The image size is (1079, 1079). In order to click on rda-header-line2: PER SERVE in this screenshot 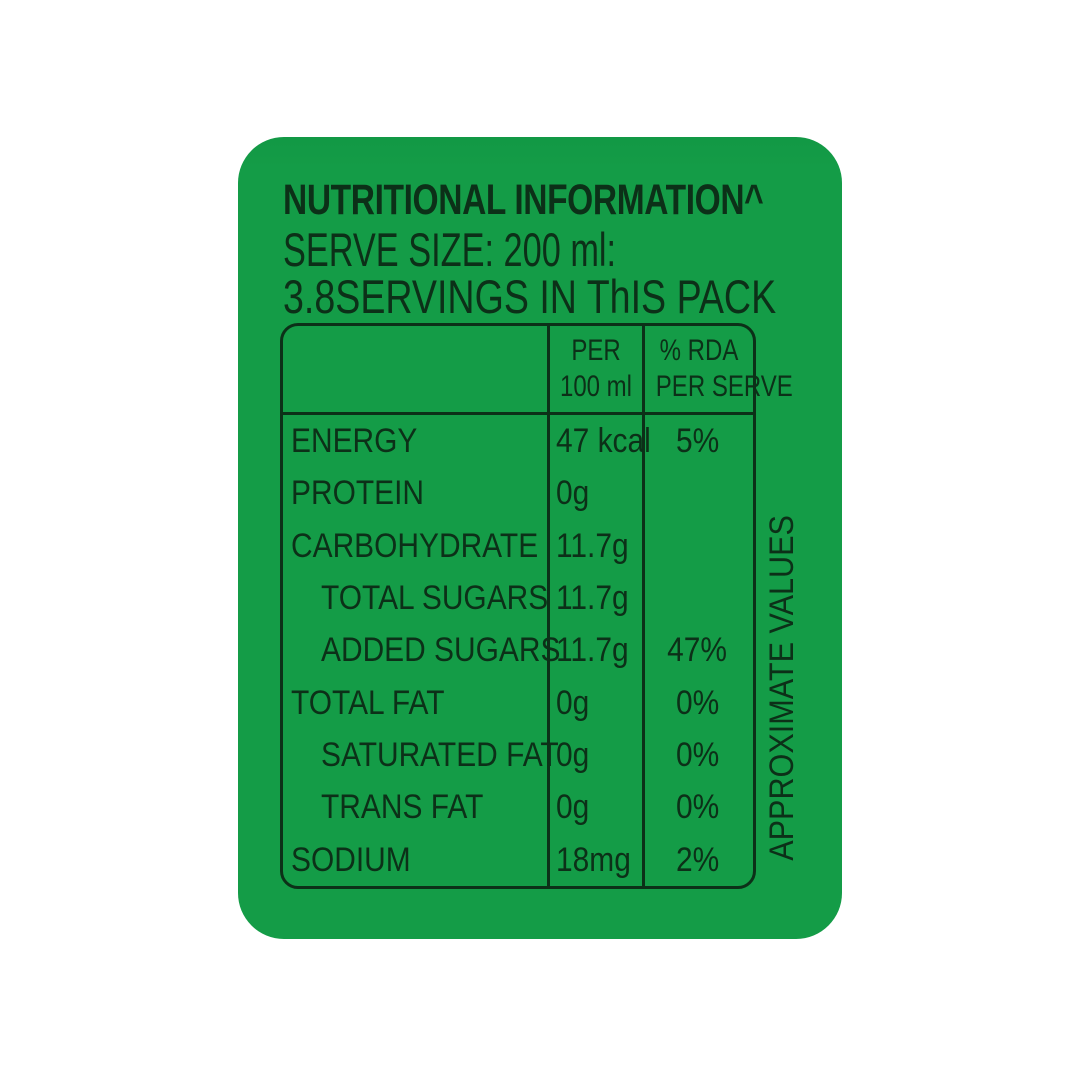, I will do `click(724, 386)`.